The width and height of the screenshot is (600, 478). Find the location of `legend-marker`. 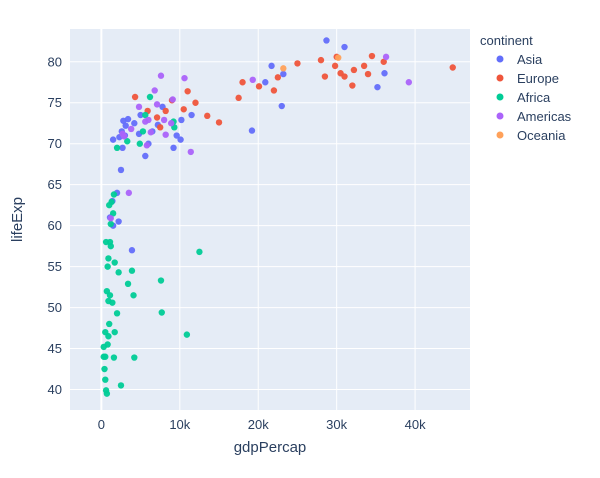

legend-marker is located at coordinates (500, 97).